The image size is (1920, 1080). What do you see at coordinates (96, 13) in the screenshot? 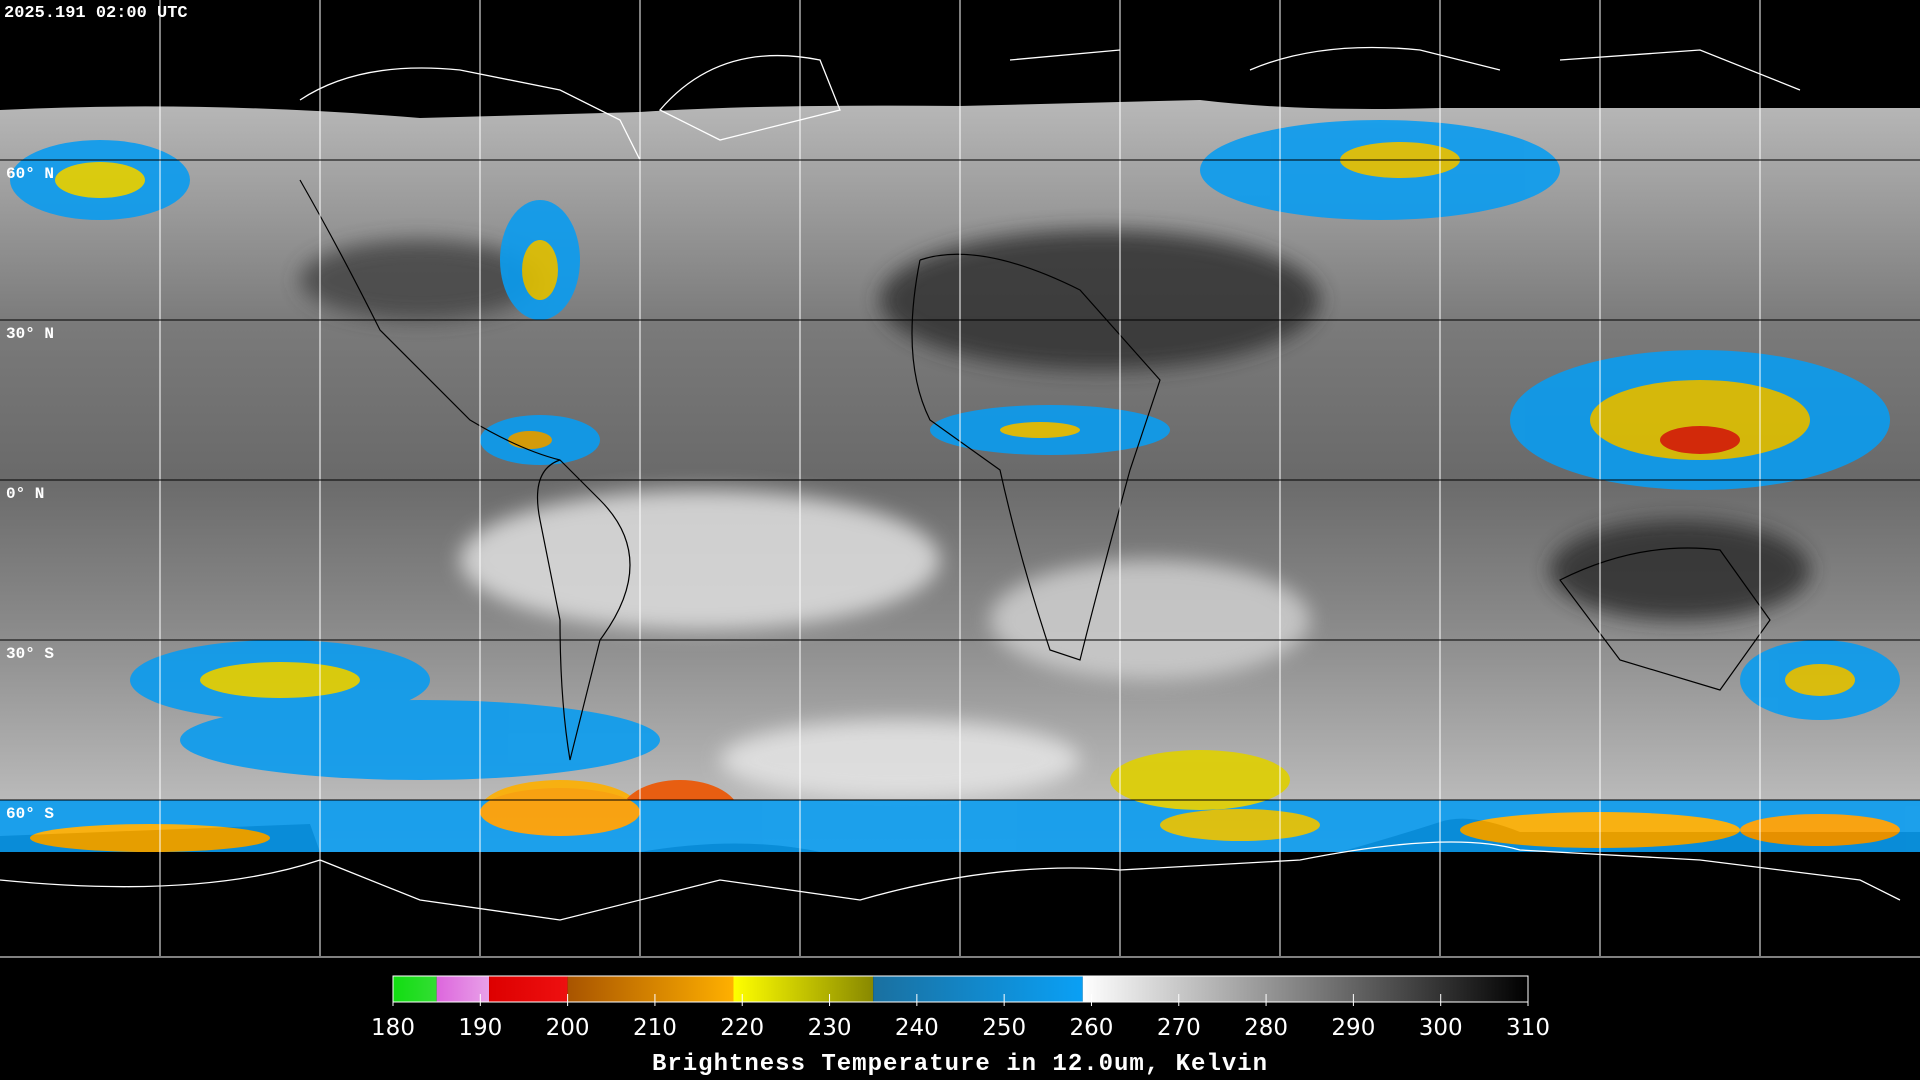
I see `timestamp: 2025.191 02:00 UTC` at bounding box center [96, 13].